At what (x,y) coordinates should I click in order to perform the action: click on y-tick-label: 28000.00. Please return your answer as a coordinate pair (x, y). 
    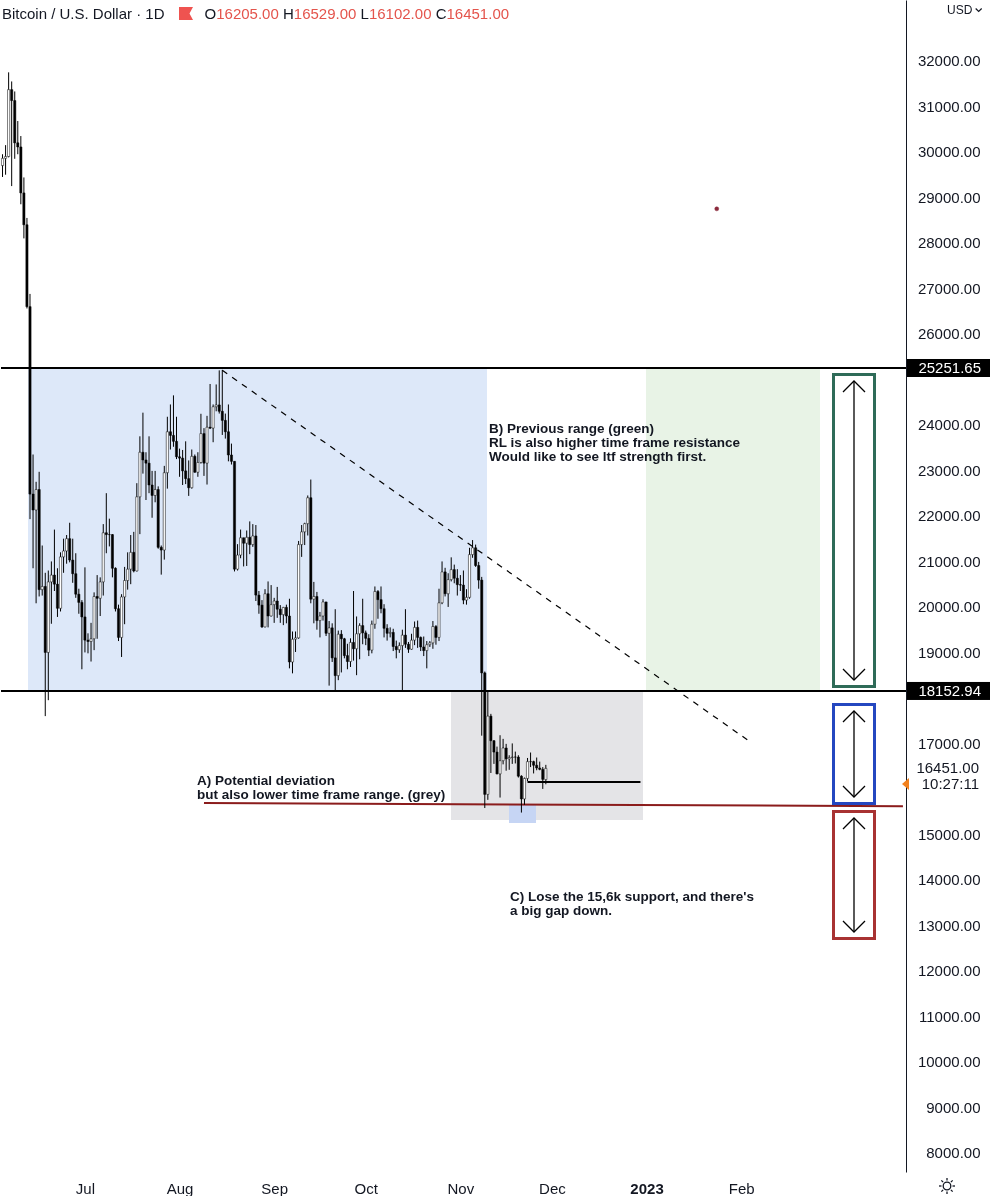
    Looking at the image, I should click on (949, 243).